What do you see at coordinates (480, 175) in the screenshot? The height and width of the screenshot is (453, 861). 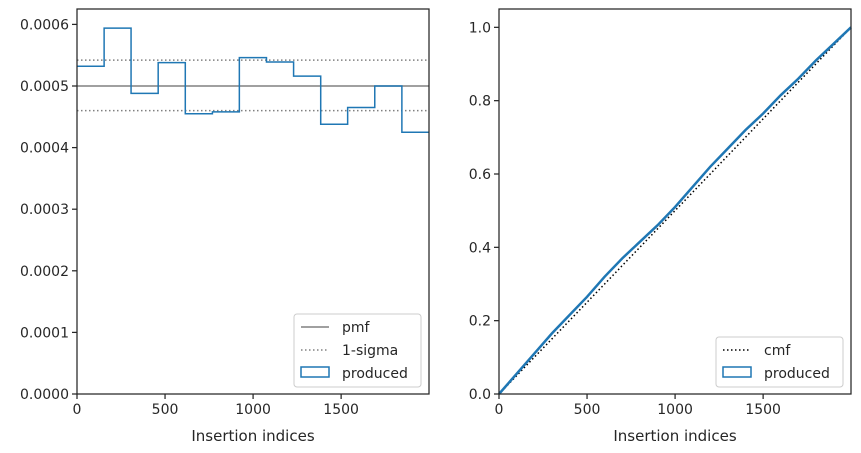 I see `right-y-tick-label: 0.6` at bounding box center [480, 175].